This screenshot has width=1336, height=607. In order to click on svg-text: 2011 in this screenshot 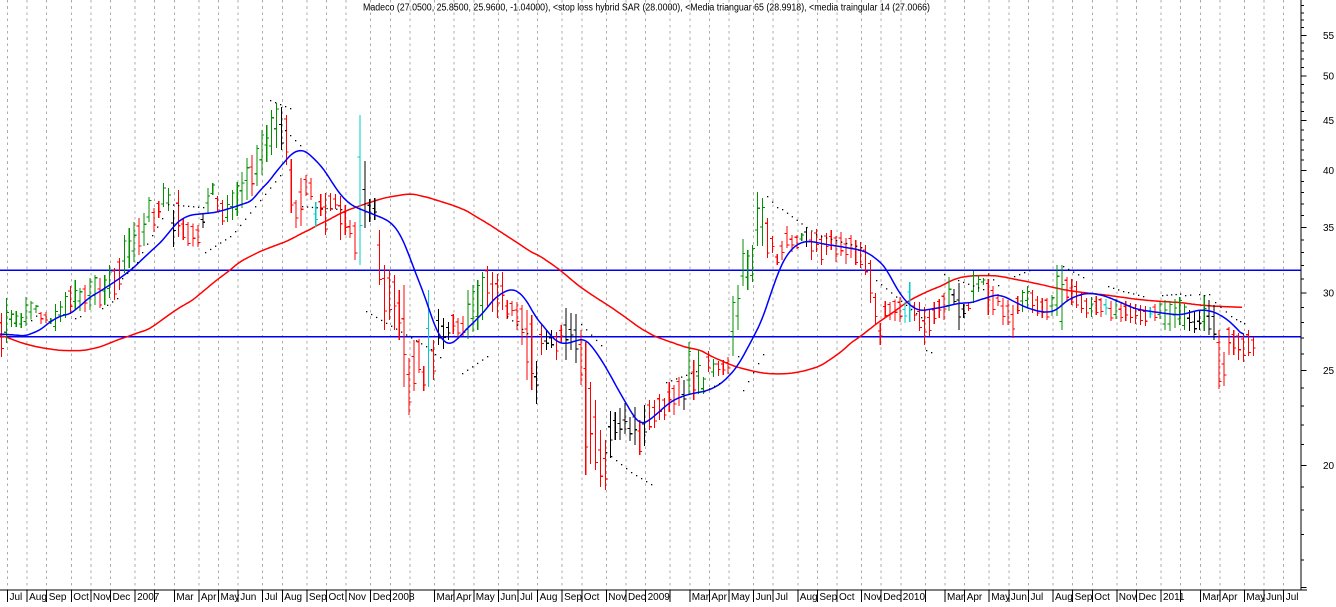, I will do `click(1174, 597)`.